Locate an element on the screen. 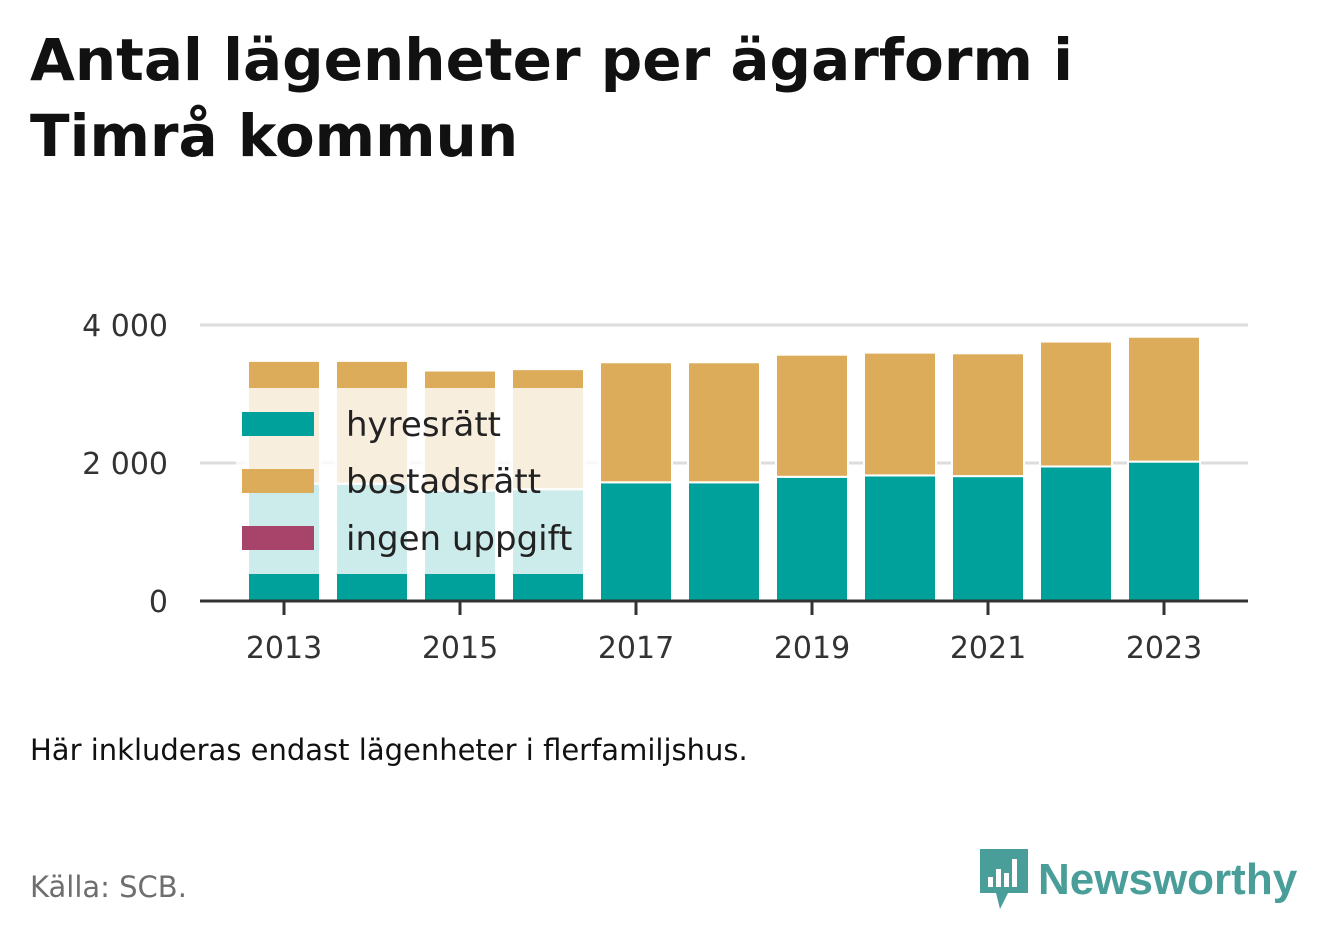  bar-2023-bostadsratt is located at coordinates (1164, 399).